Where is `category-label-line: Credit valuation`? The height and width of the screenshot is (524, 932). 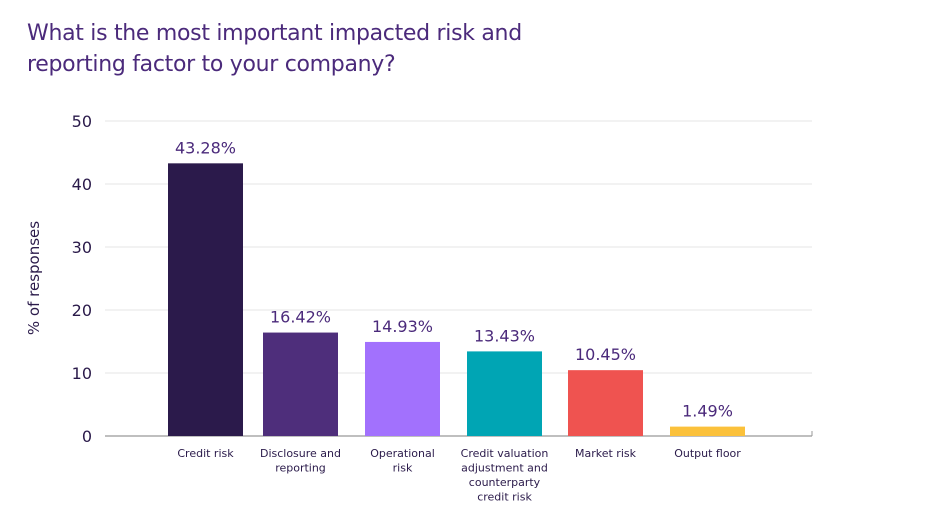 category-label-line: Credit valuation is located at coordinates (505, 453).